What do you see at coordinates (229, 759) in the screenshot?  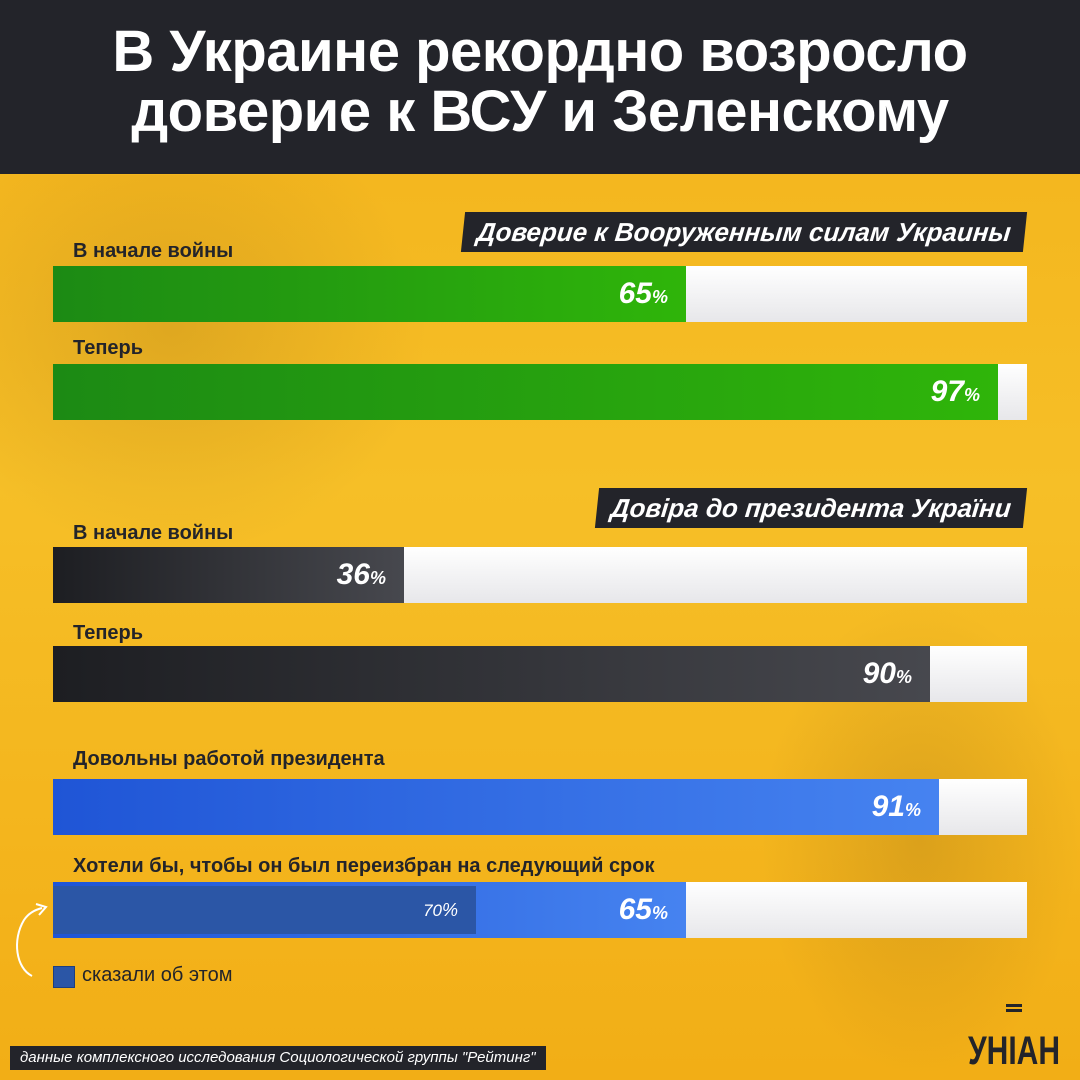 I see `row-label-approve-work: Довольны работой президента` at bounding box center [229, 759].